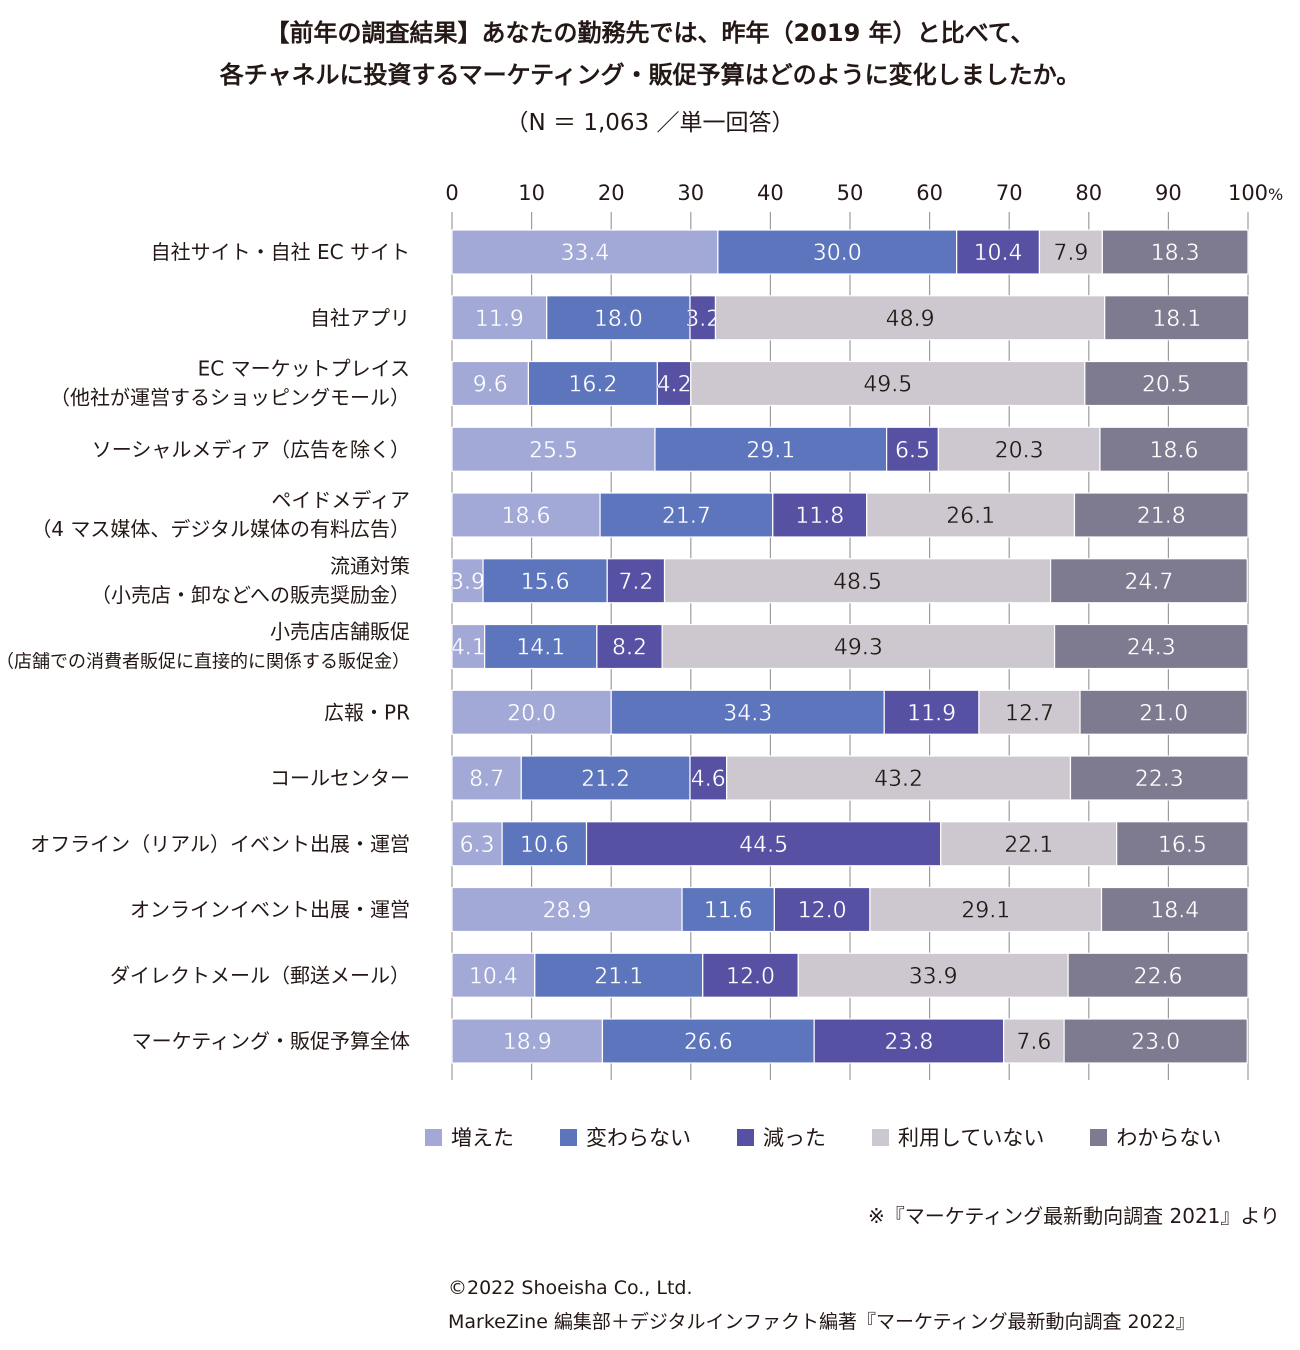 This screenshot has width=1300, height=1350. I want to click on data-label: 18.9, so click(527, 1042).